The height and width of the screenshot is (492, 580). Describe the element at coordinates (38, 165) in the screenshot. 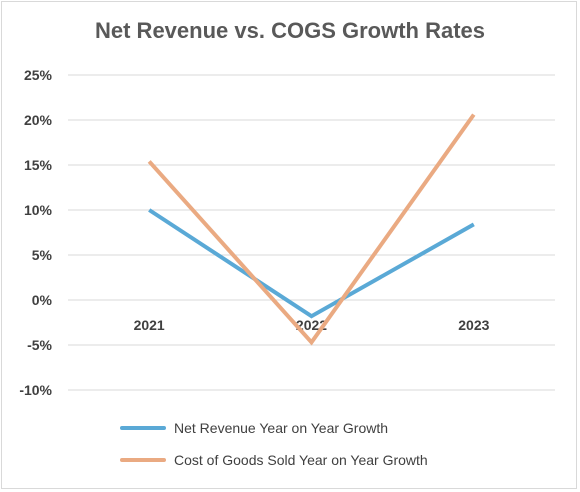

I see `y-tick-label: 15%` at that location.